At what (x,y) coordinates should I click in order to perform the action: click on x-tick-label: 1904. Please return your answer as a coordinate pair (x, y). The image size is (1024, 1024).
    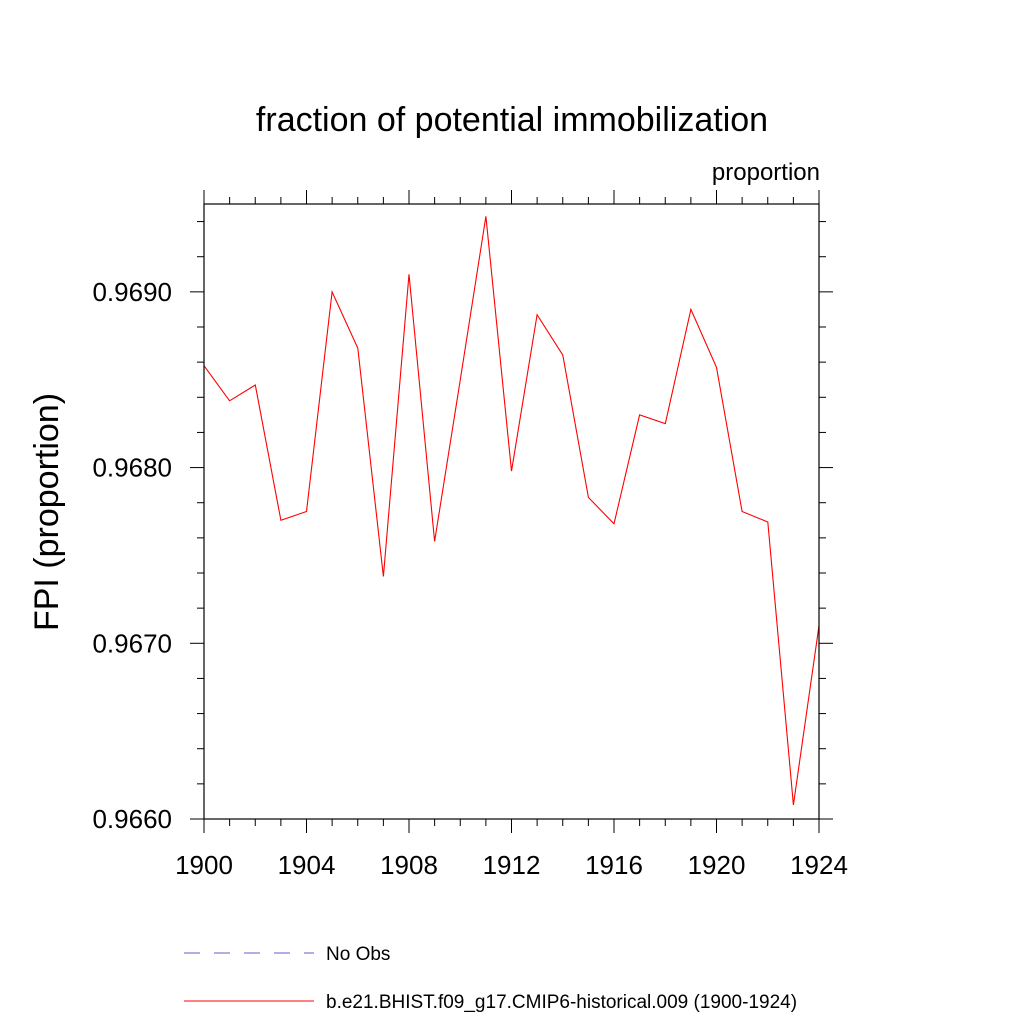
    Looking at the image, I should click on (307, 865).